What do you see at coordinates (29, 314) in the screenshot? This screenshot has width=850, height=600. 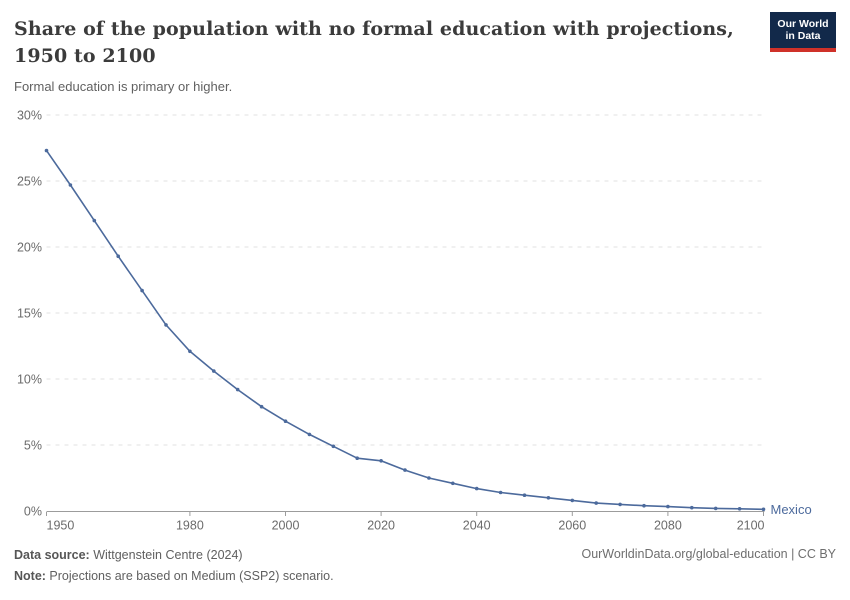 I see `y-tick-label: 15%` at bounding box center [29, 314].